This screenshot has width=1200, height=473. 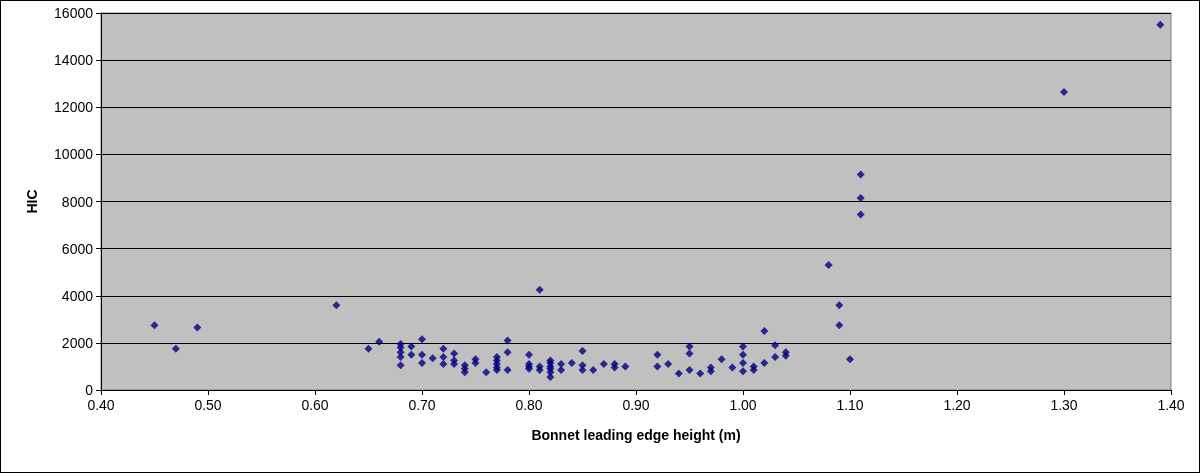 What do you see at coordinates (529, 405) in the screenshot?
I see `x-tick-label: 0.80` at bounding box center [529, 405].